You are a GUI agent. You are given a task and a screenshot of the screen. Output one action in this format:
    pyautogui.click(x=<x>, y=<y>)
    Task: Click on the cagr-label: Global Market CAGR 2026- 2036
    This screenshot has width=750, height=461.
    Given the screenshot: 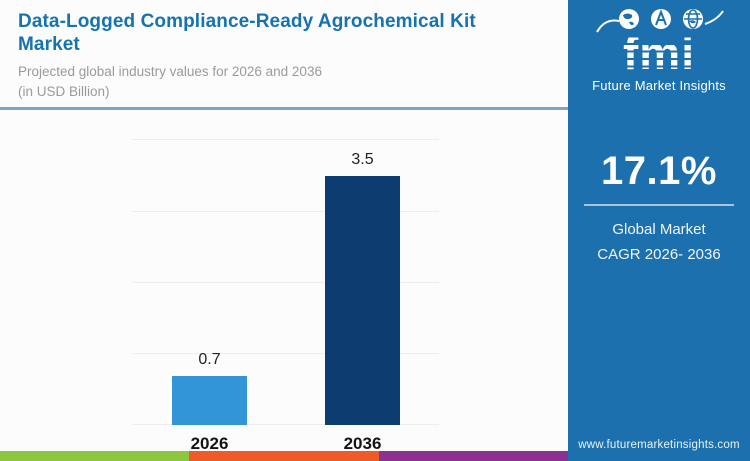 What is the action you would take?
    pyautogui.click(x=659, y=243)
    